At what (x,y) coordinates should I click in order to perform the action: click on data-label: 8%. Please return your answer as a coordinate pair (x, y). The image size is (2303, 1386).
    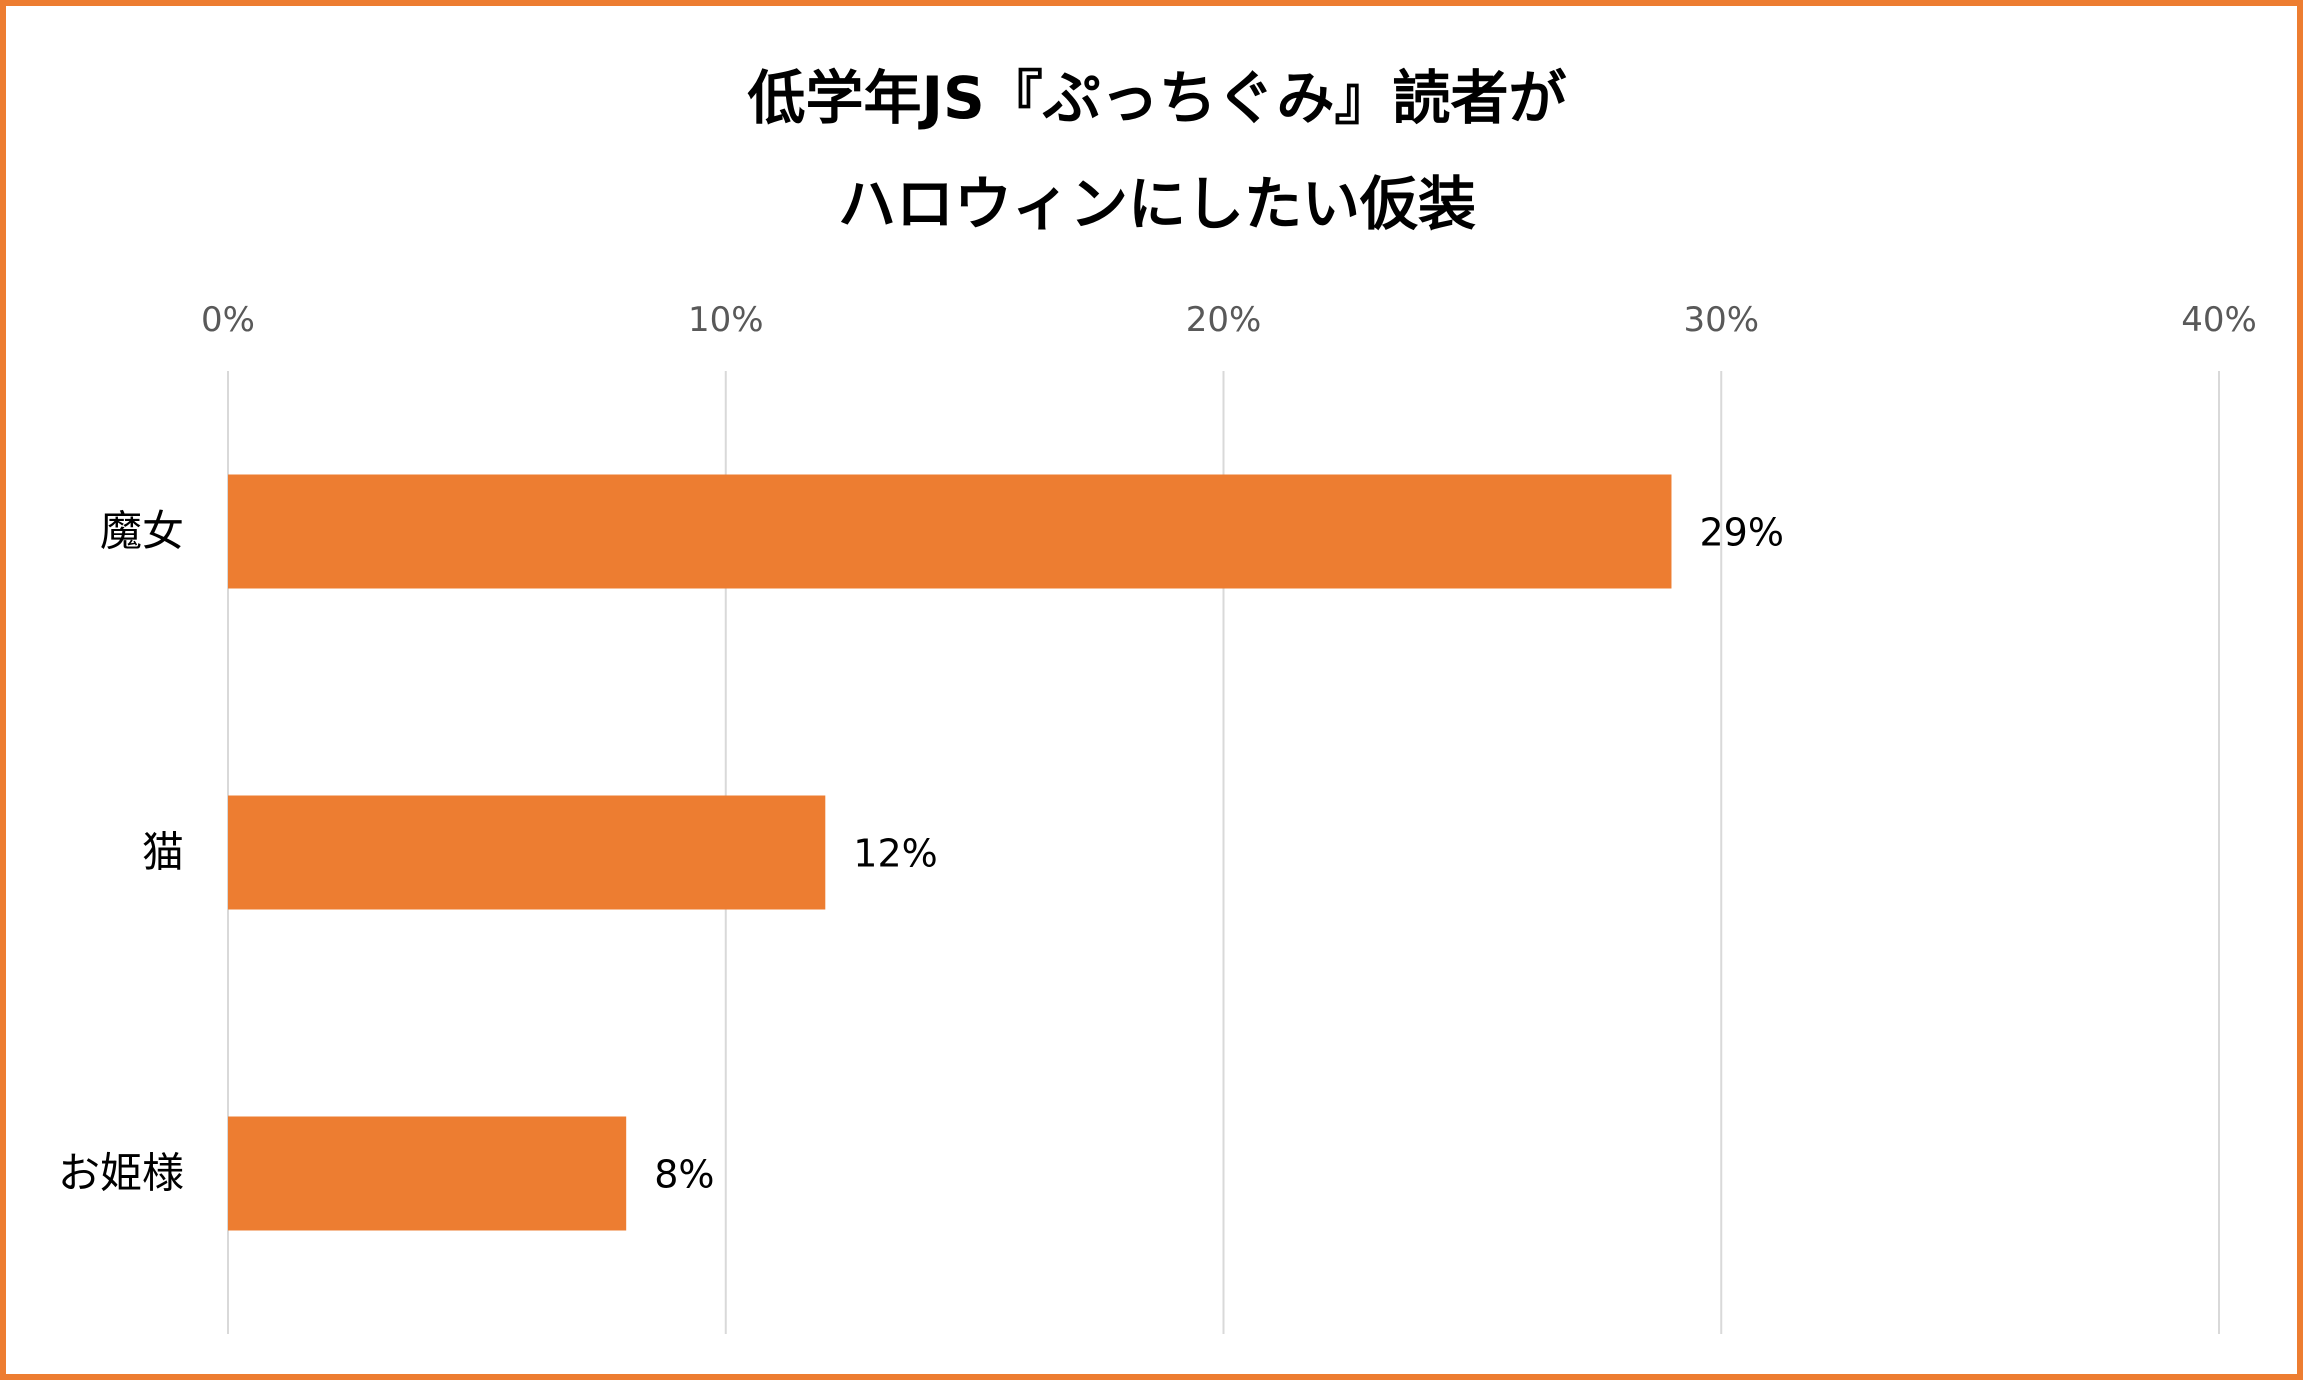
    Looking at the image, I should click on (684, 1175).